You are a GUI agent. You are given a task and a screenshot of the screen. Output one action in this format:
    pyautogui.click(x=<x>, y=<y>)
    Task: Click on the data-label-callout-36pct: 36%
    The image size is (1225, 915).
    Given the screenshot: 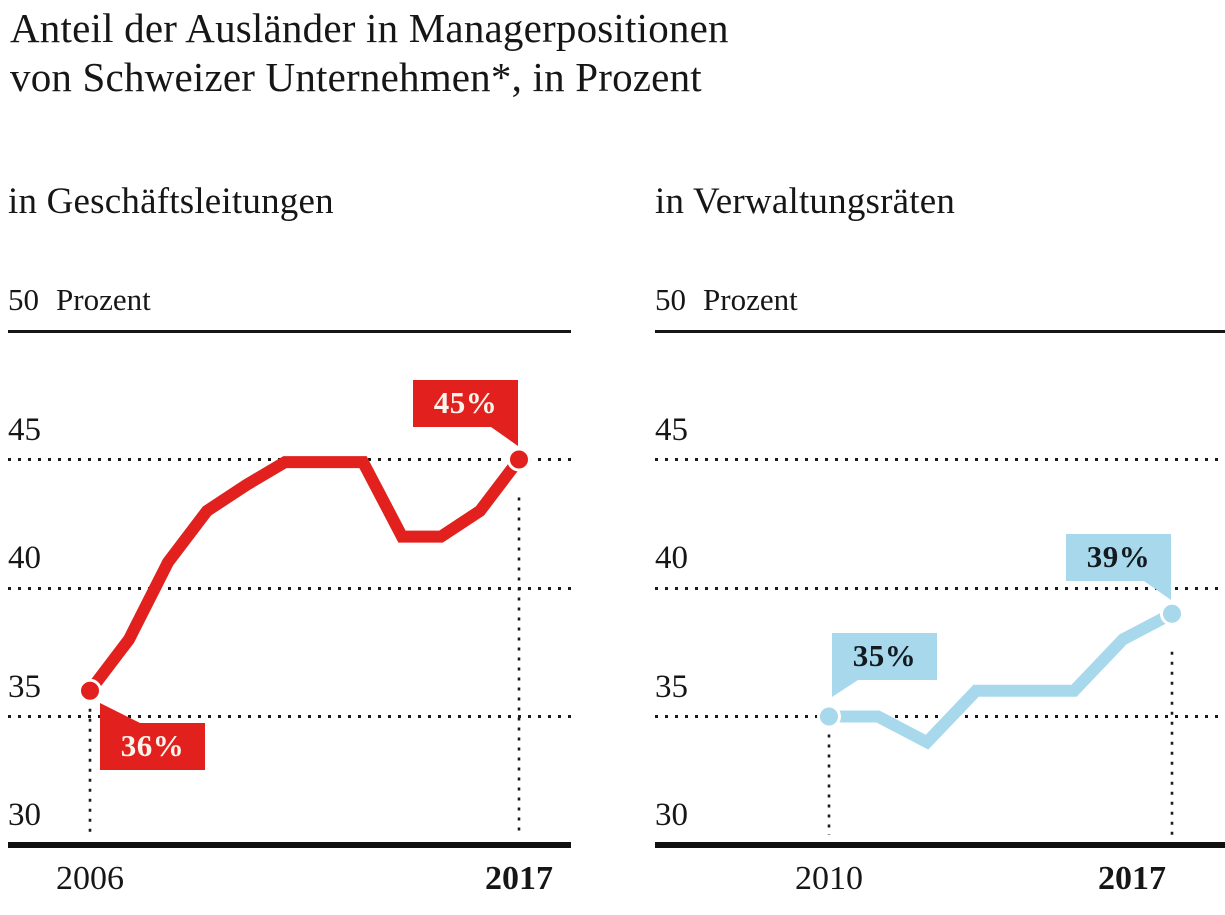 What is the action you would take?
    pyautogui.click(x=152, y=736)
    